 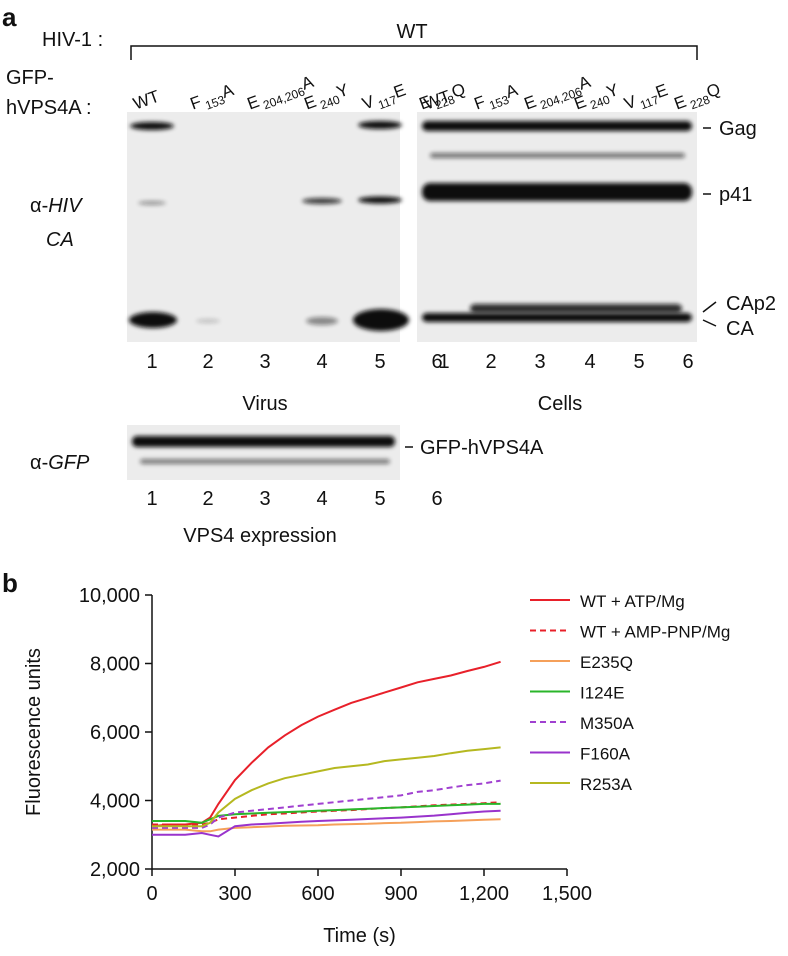 I want to click on lane-label-part: Q, so click(x=458, y=90).